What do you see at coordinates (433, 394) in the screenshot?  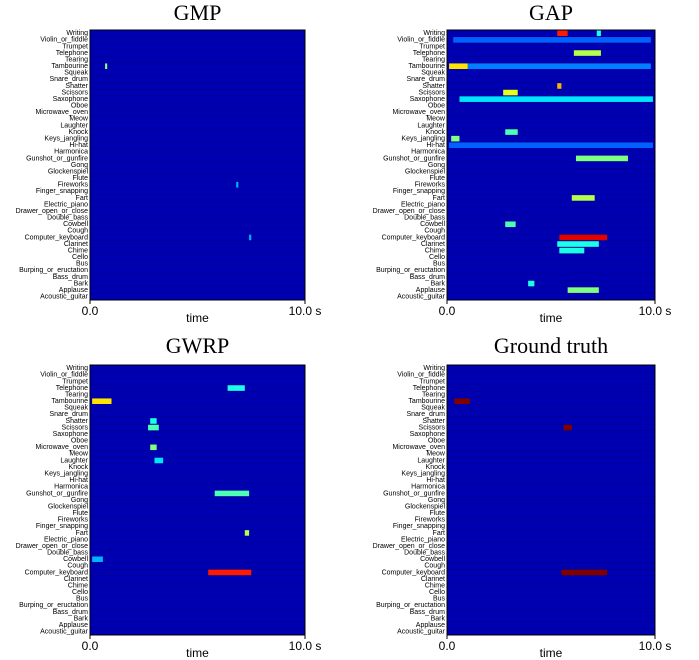 I see `row-label: Tearing` at bounding box center [433, 394].